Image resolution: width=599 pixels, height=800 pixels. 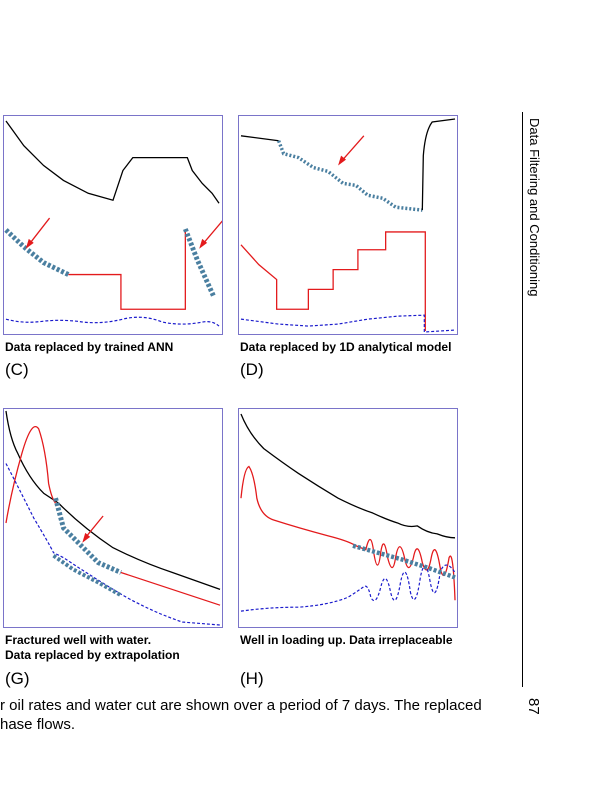 What do you see at coordinates (522, 399) in the screenshot?
I see `margin-rule` at bounding box center [522, 399].